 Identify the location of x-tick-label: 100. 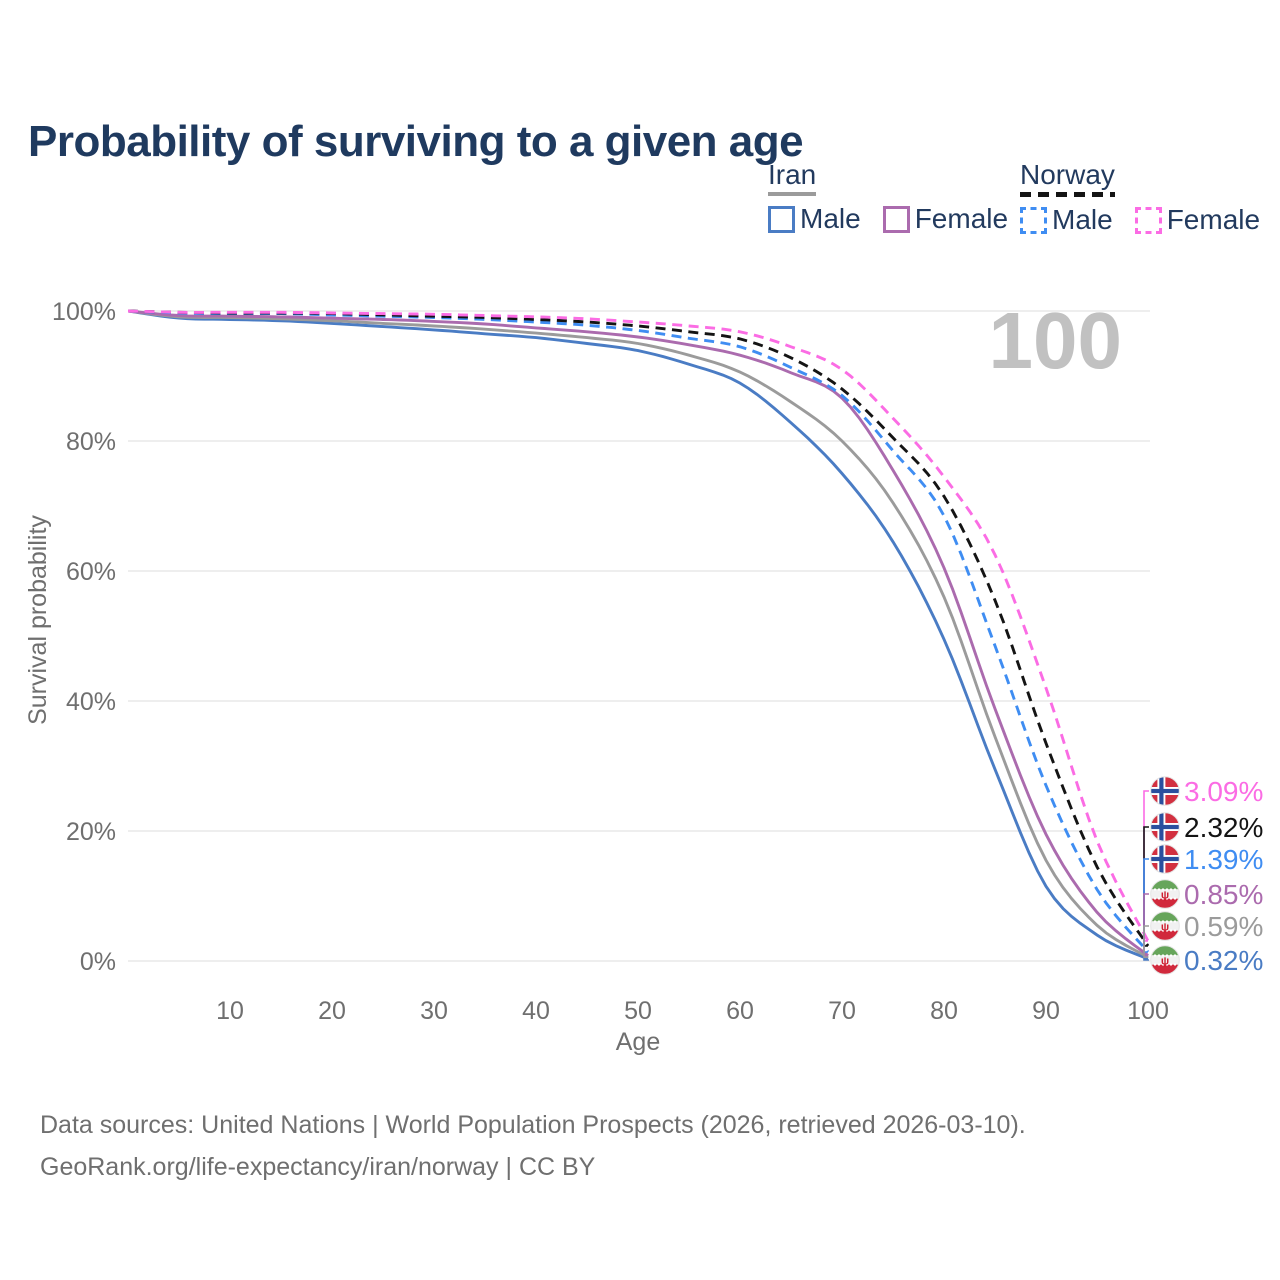
(1148, 1011).